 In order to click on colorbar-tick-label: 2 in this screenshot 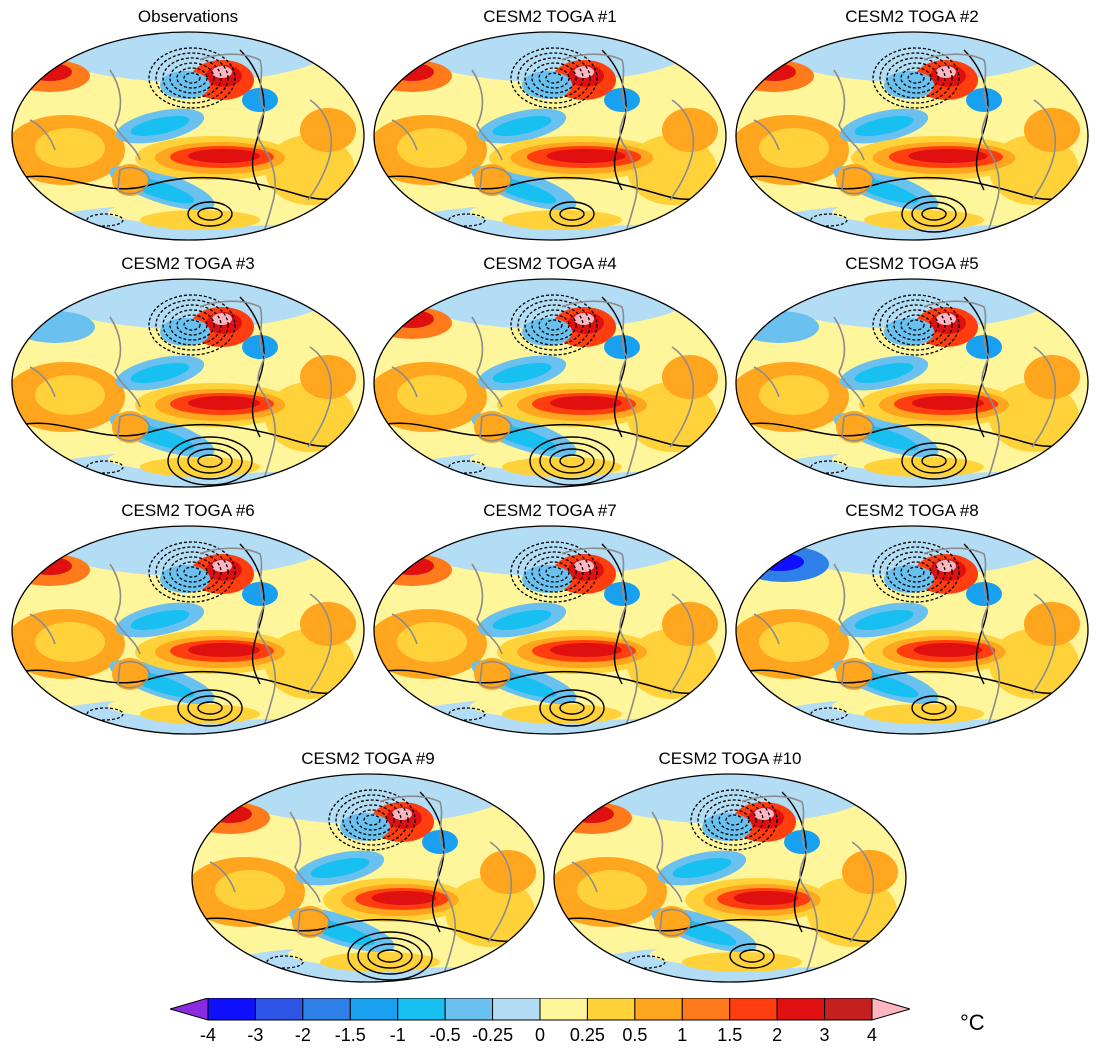, I will do `click(777, 1035)`.